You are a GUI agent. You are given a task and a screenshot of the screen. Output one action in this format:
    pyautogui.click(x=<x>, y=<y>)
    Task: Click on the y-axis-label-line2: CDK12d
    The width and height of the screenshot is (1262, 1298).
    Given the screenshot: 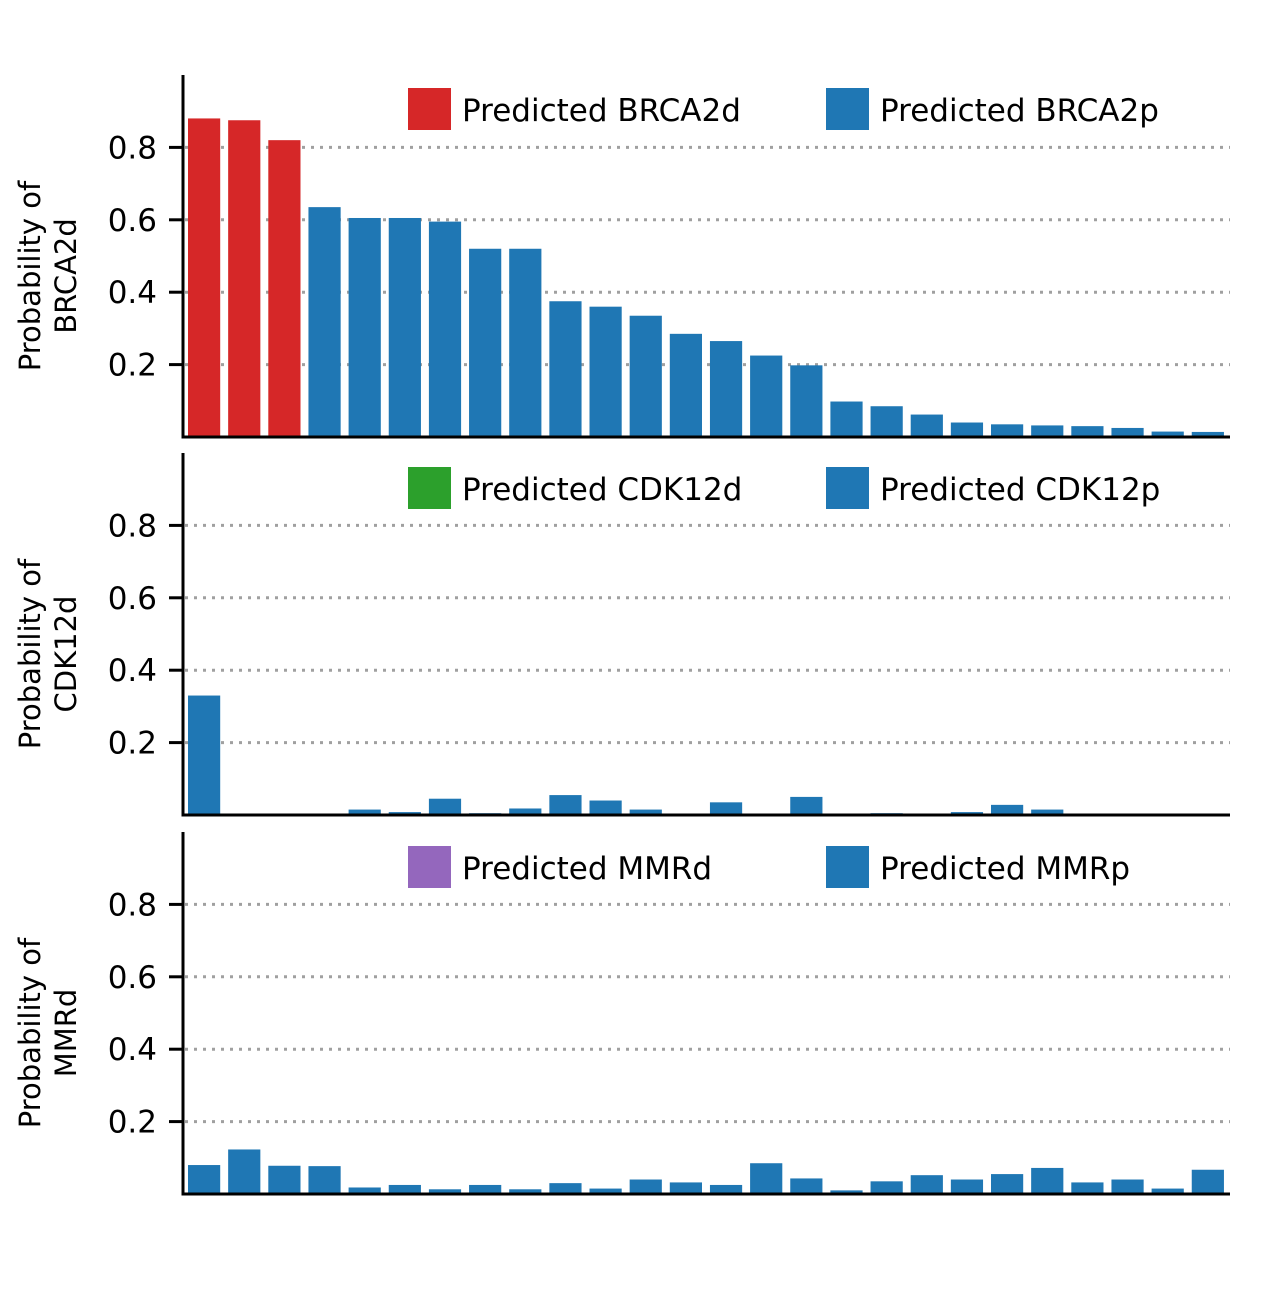 What is the action you would take?
    pyautogui.click(x=66, y=654)
    